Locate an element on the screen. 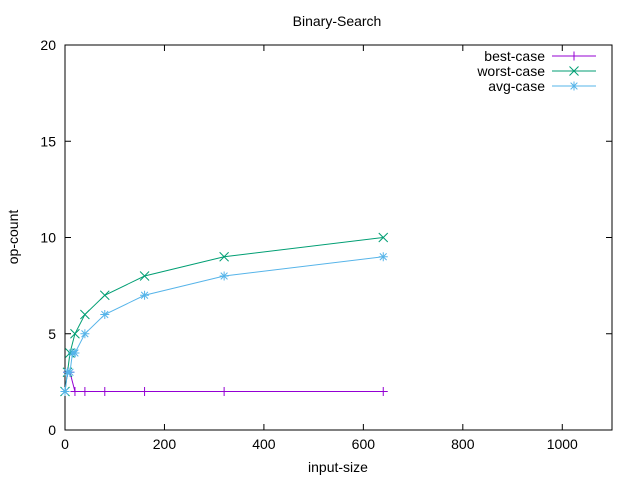 The height and width of the screenshot is (480, 640). x-tick-label-5: 1000 is located at coordinates (562, 444).